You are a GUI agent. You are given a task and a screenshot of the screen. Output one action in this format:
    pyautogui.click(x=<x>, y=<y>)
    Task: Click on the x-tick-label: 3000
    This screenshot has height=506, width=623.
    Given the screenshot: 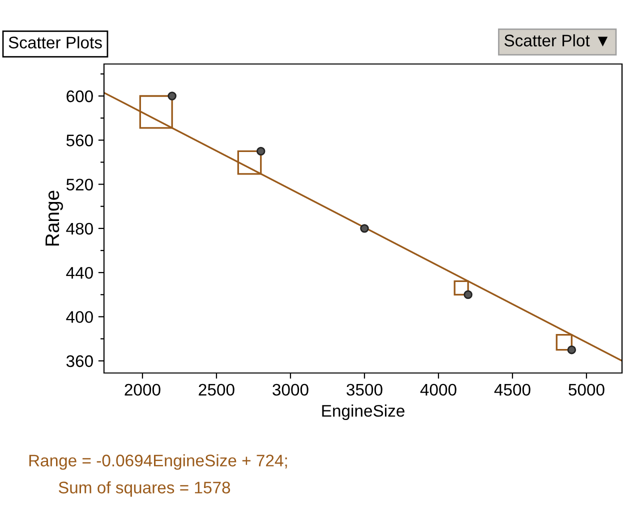 What is the action you would take?
    pyautogui.click(x=290, y=390)
    